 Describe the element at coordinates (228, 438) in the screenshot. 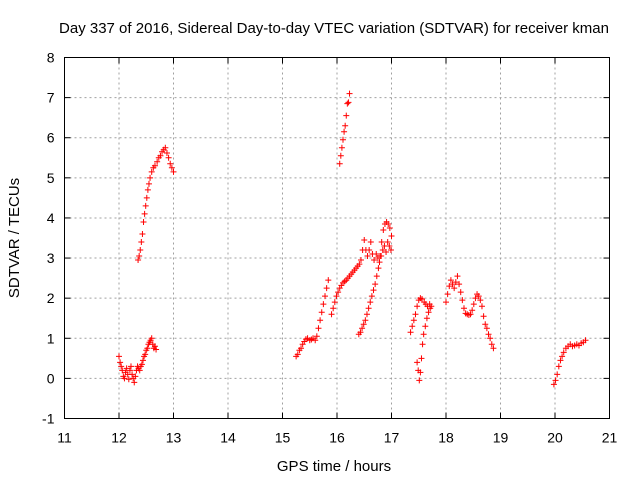

I see `x-tick-label: 14` at that location.